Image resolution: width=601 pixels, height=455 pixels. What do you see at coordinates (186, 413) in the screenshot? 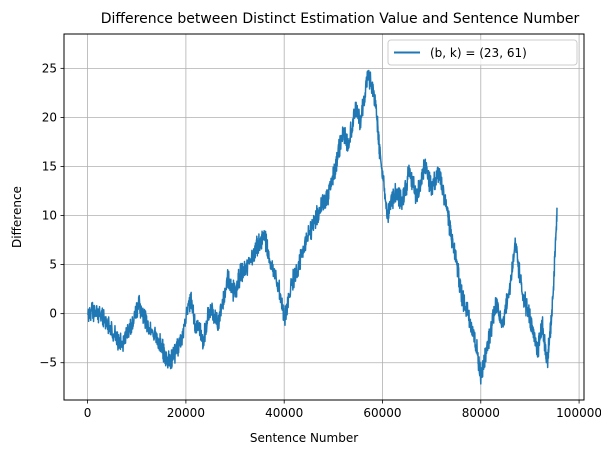
I see `x-tick-label: 20000` at bounding box center [186, 413].